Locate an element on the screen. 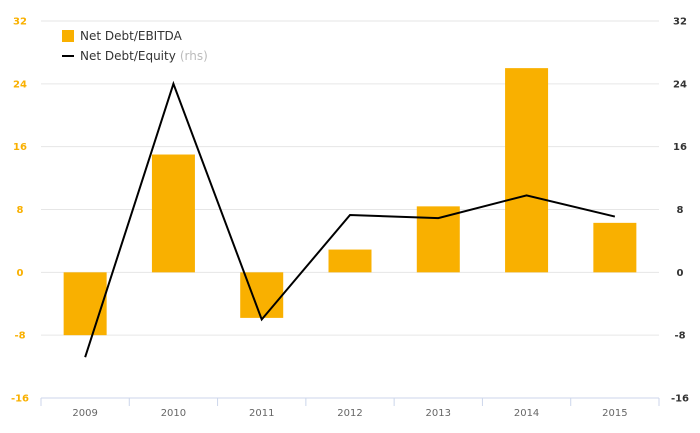 The height and width of the screenshot is (433, 700). legend-swatch-ebitda is located at coordinates (68, 36).